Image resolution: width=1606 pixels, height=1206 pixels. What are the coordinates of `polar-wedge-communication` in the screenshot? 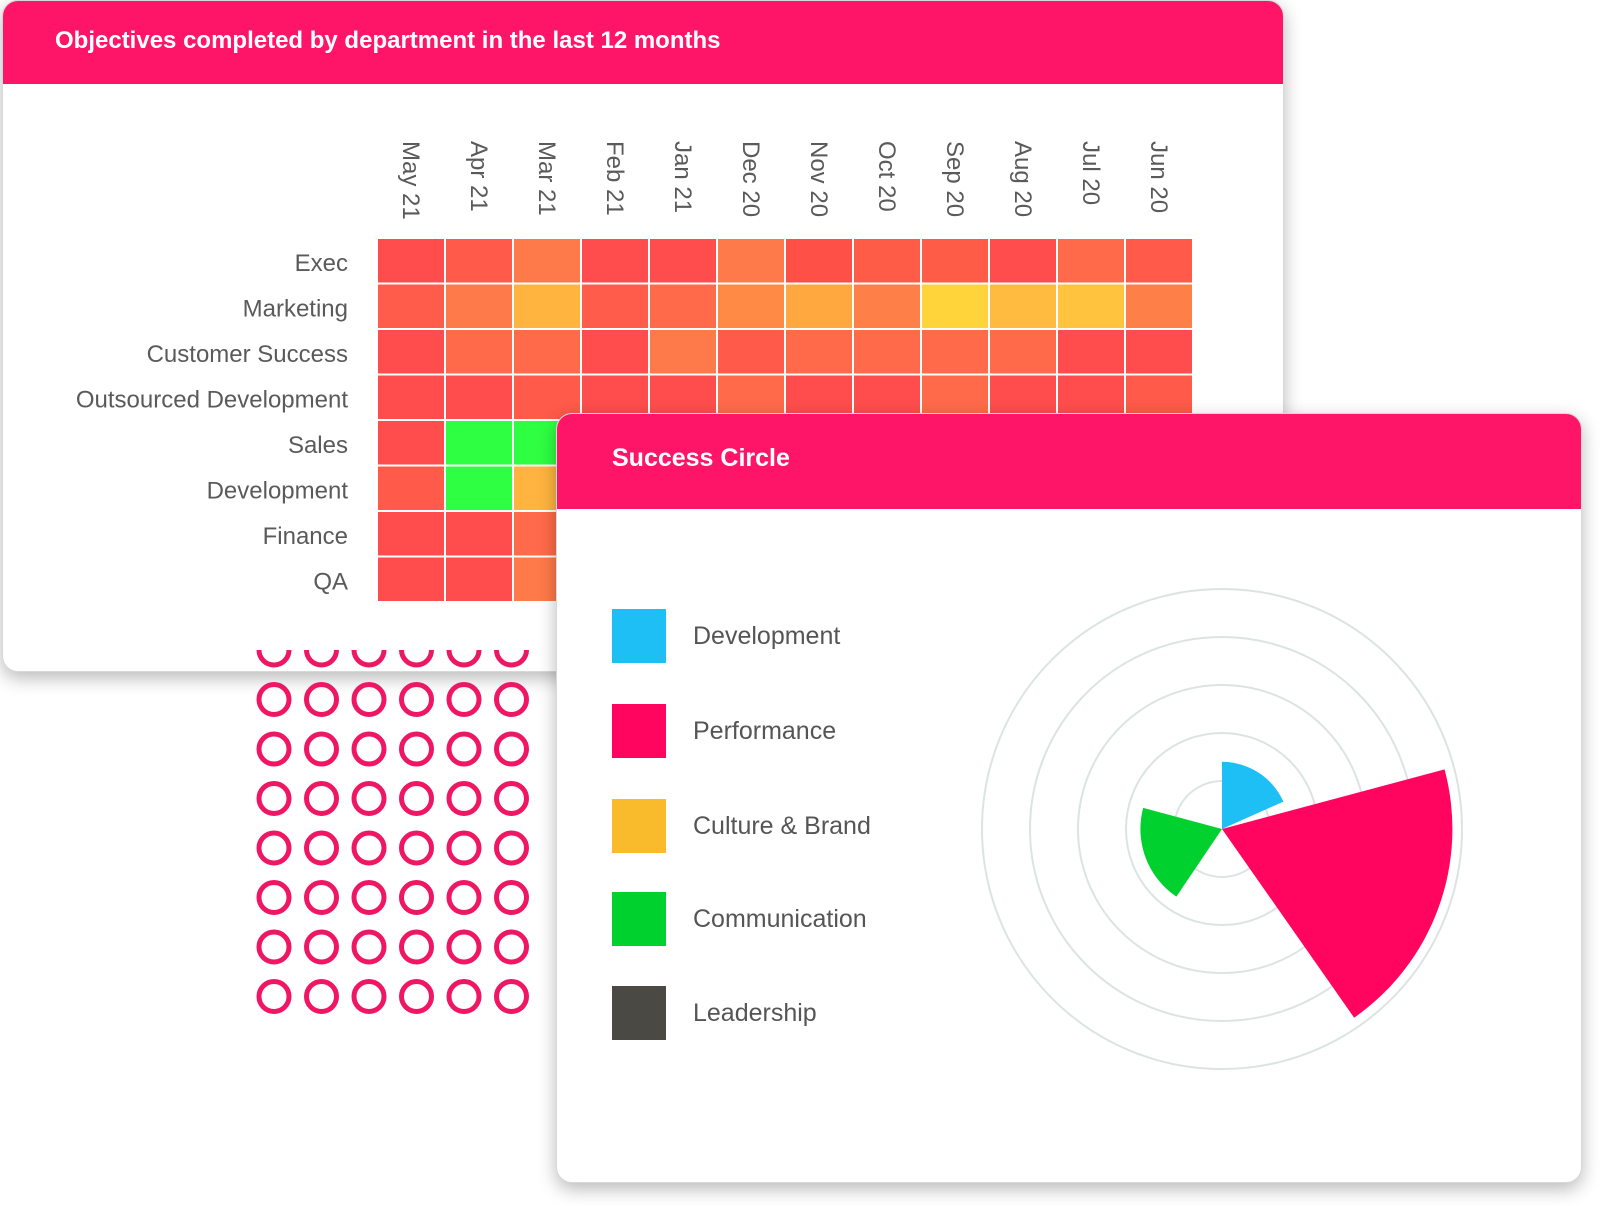 It's located at (1181, 852).